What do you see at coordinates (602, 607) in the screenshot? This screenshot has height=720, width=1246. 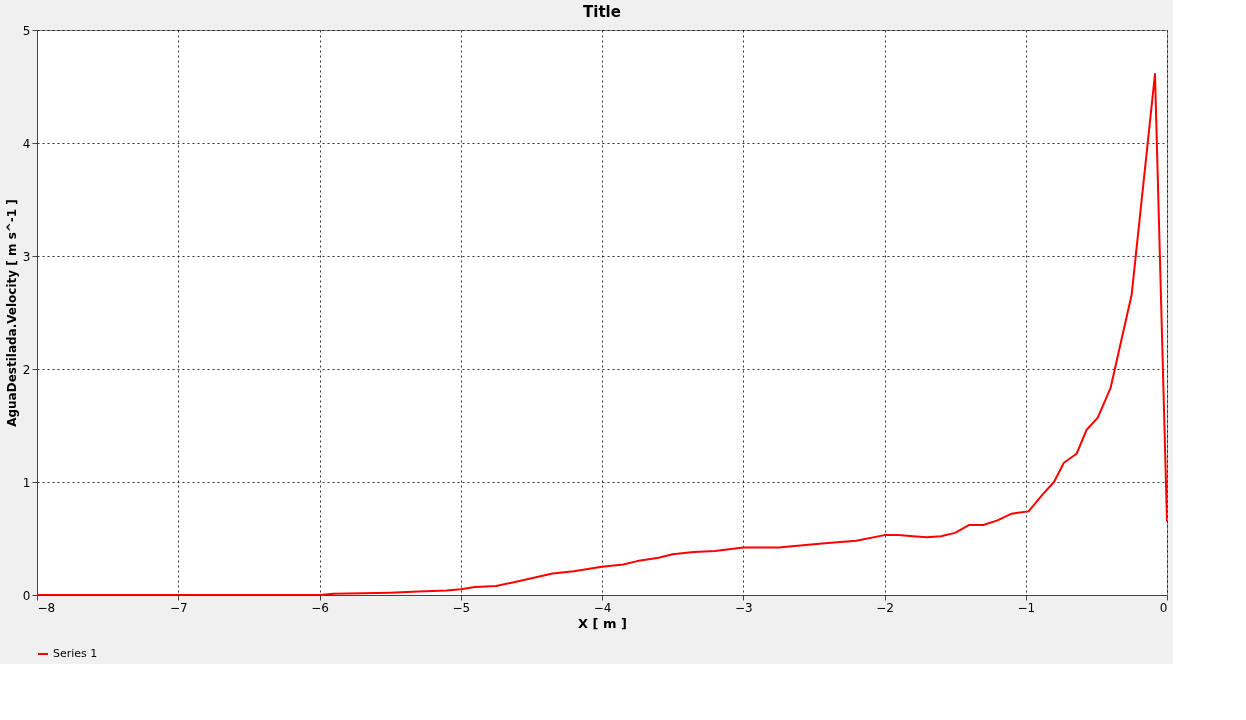 I see `x-tick-label: −4` at bounding box center [602, 607].